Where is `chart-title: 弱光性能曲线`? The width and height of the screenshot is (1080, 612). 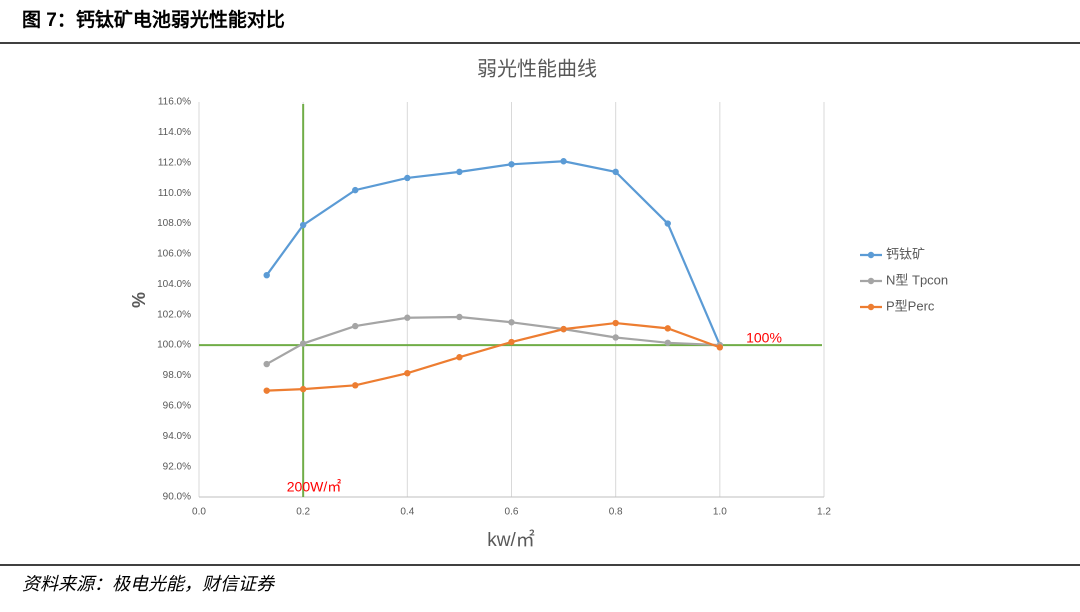 chart-title: 弱光性能曲线 is located at coordinates (537, 68).